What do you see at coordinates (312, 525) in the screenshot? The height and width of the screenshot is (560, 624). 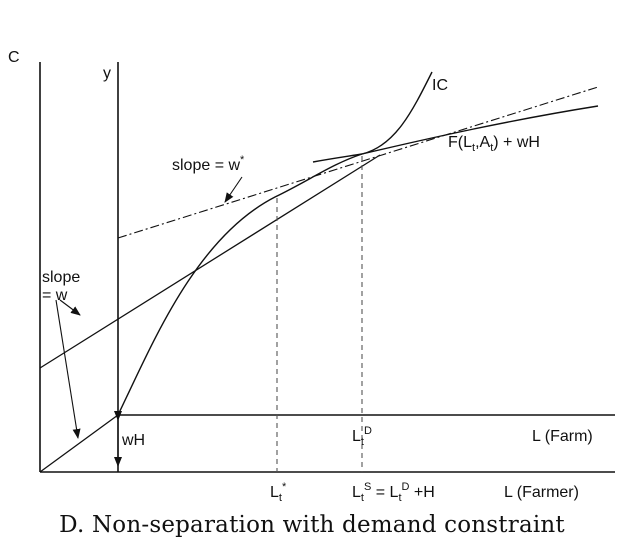 I see `figure-caption: D. Non-separation with demand constraint` at bounding box center [312, 525].